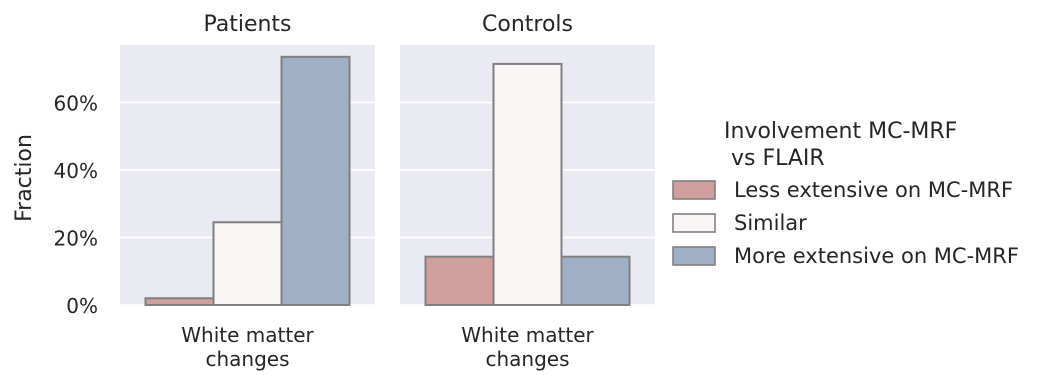  I want to click on legend-entry: More extensive on MC-MRF, so click(876, 256).